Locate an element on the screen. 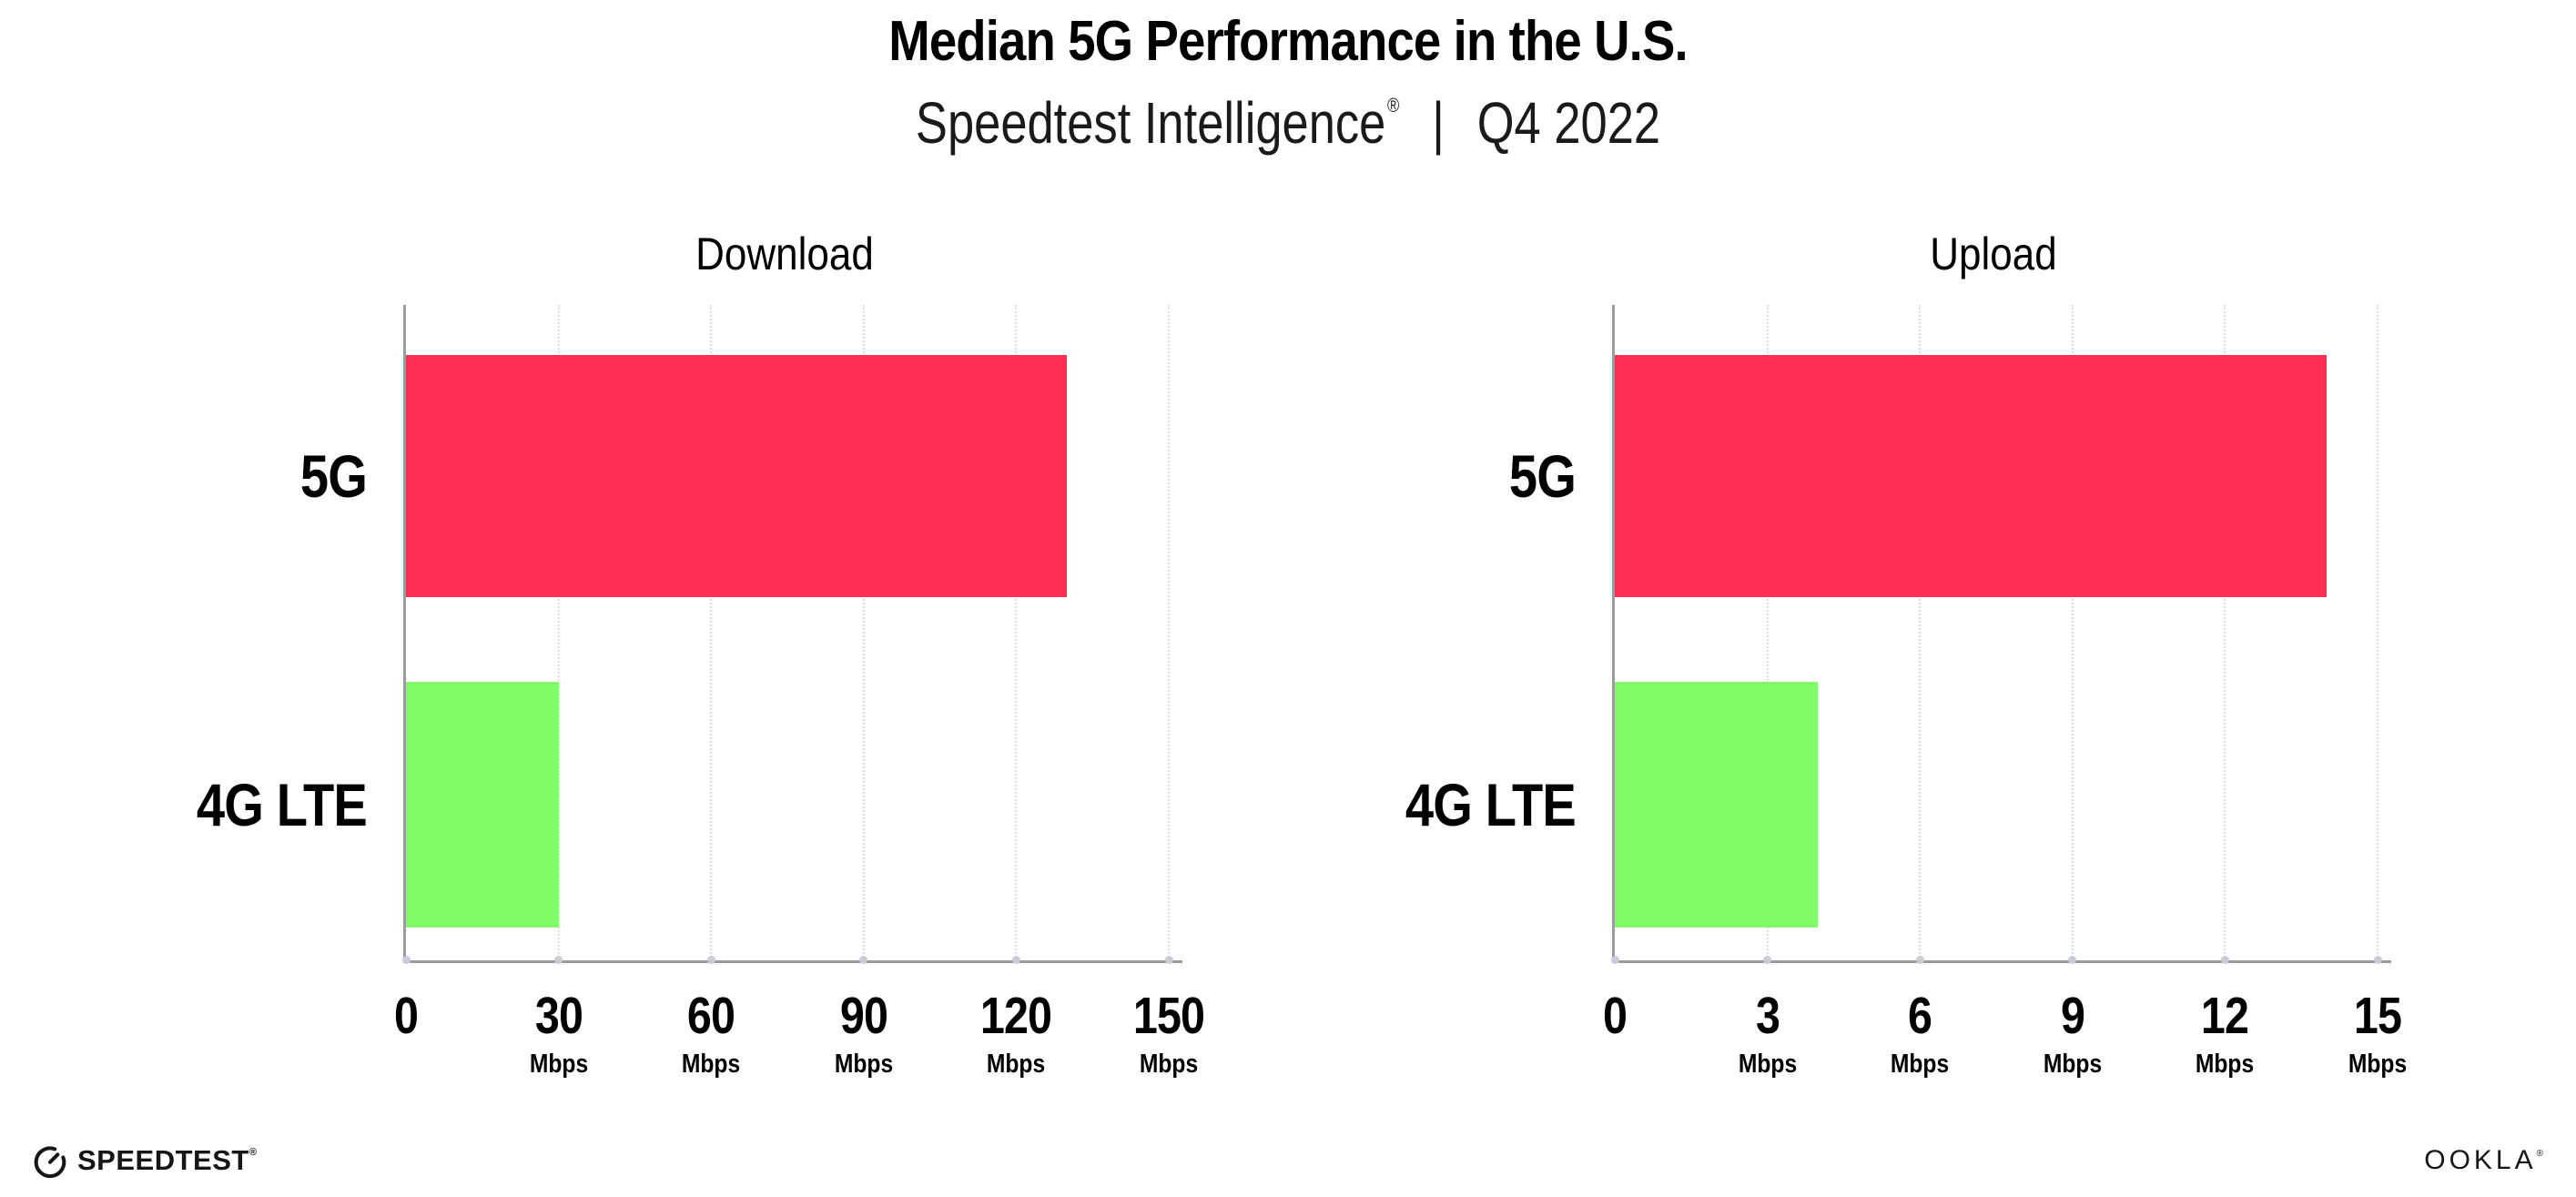  x-tick-label-150-download: 150 is located at coordinates (1168, 1016).